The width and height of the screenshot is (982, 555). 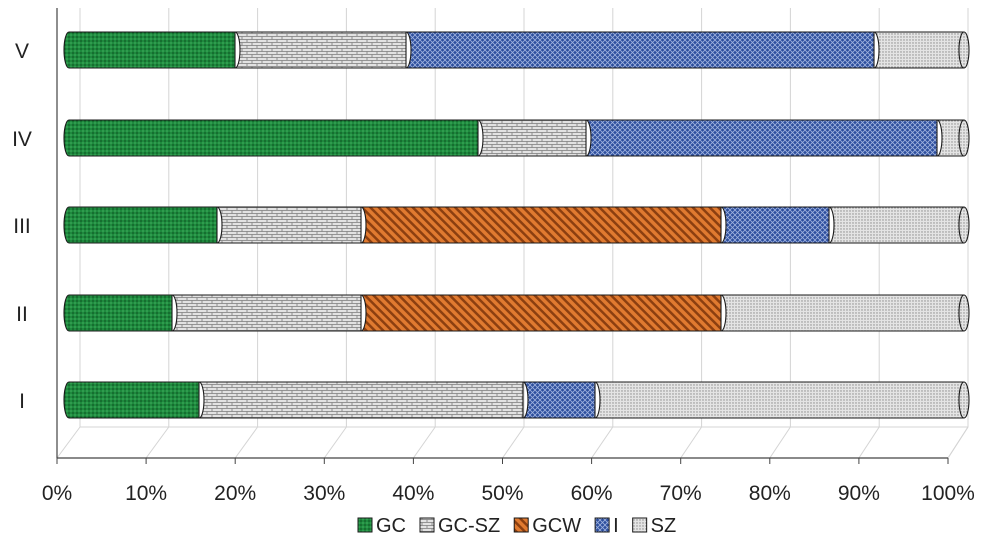 What do you see at coordinates (919, 50) in the screenshot?
I see `bar-segment-sz-v` at bounding box center [919, 50].